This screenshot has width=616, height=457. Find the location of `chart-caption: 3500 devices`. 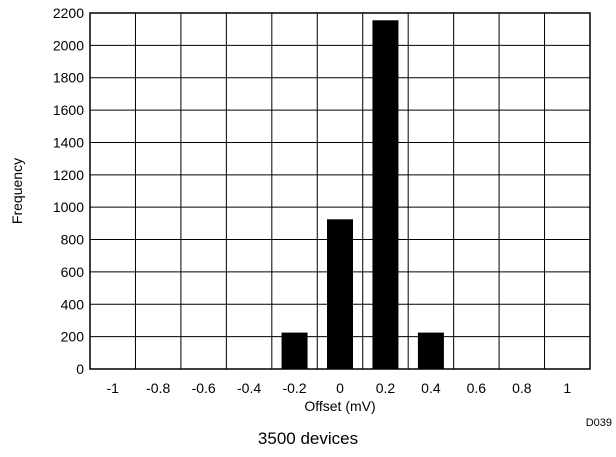

chart-caption: 3500 devices is located at coordinates (308, 438).